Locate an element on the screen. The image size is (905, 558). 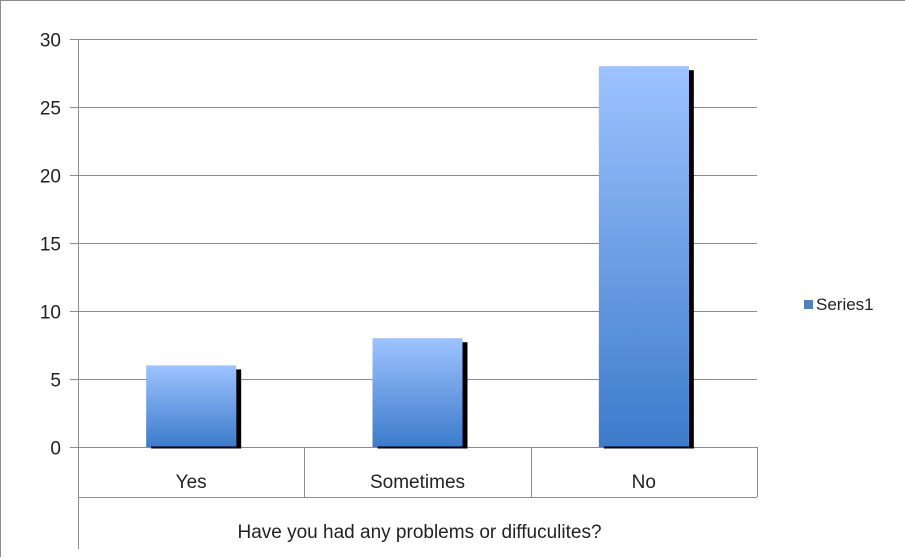
x-tick-label: Yes is located at coordinates (191, 482).